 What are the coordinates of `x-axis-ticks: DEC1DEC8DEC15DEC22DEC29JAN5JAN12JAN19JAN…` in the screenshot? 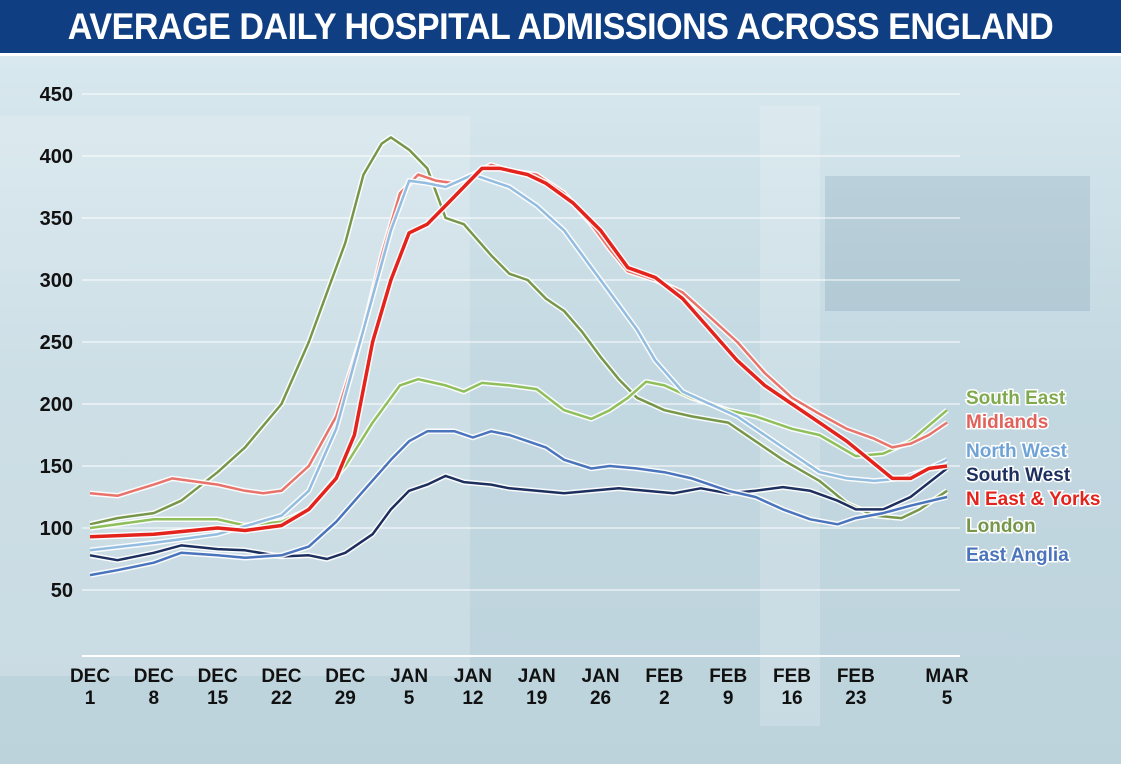 It's located at (519, 687).